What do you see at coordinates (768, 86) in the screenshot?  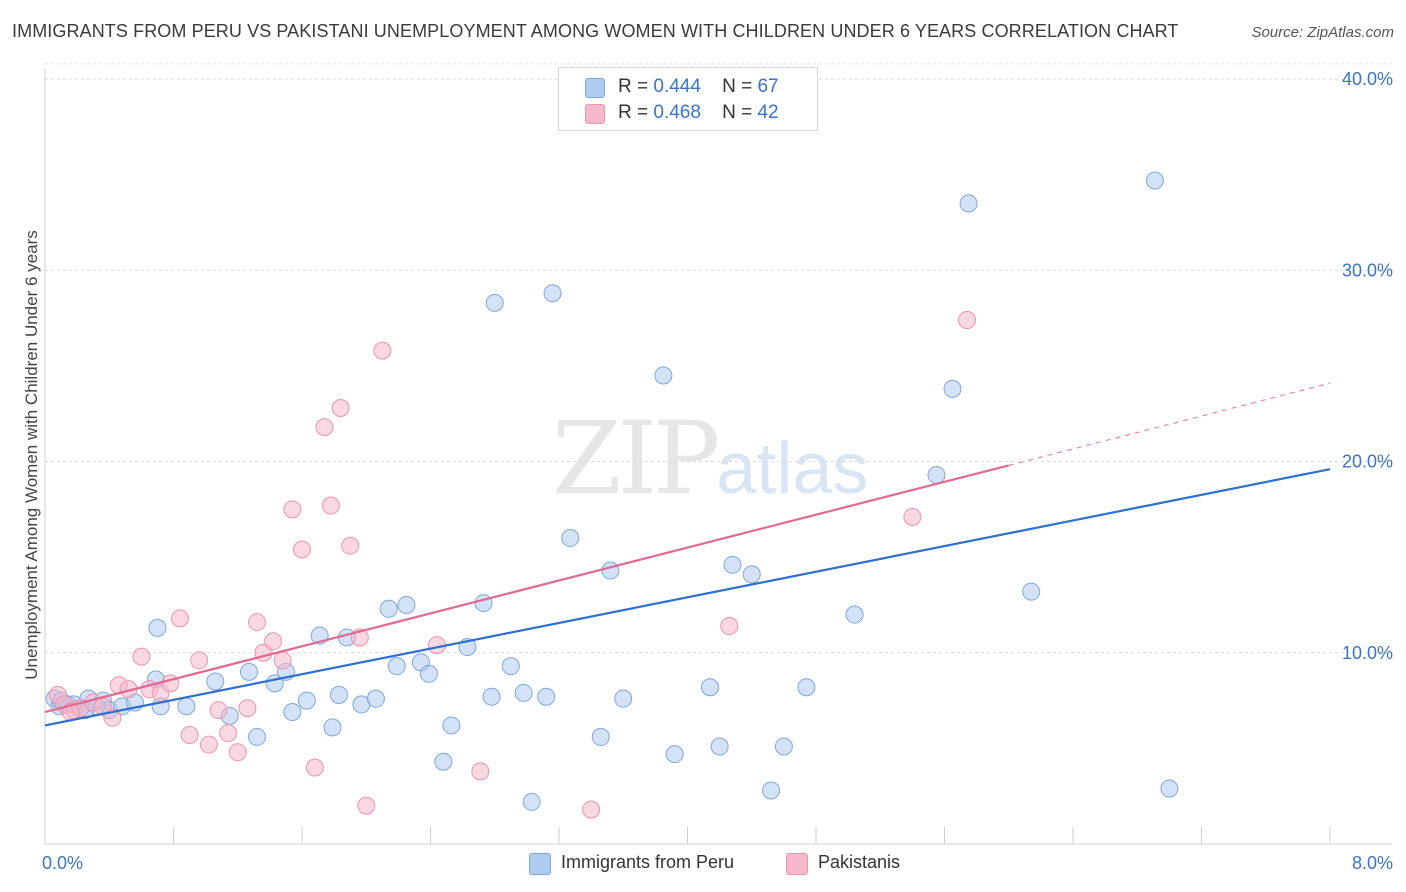 I see `n-value: 67` at bounding box center [768, 86].